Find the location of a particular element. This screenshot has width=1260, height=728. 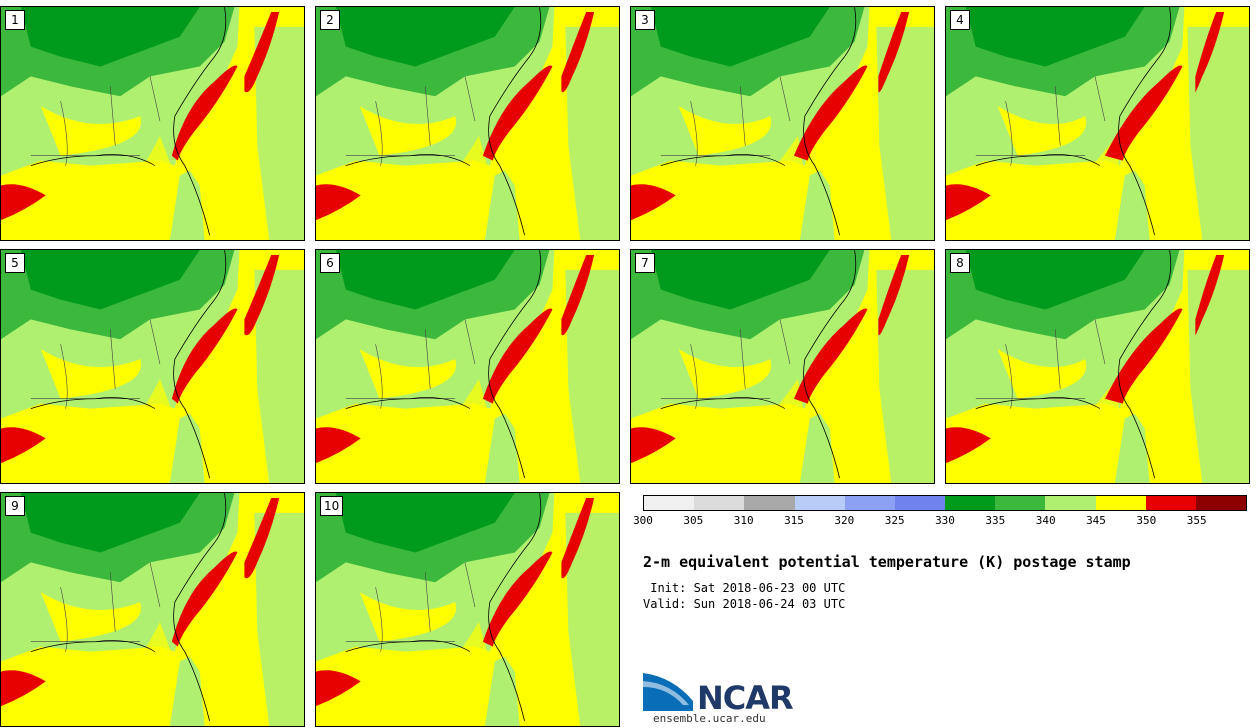

member-label: 5 is located at coordinates (15, 263).